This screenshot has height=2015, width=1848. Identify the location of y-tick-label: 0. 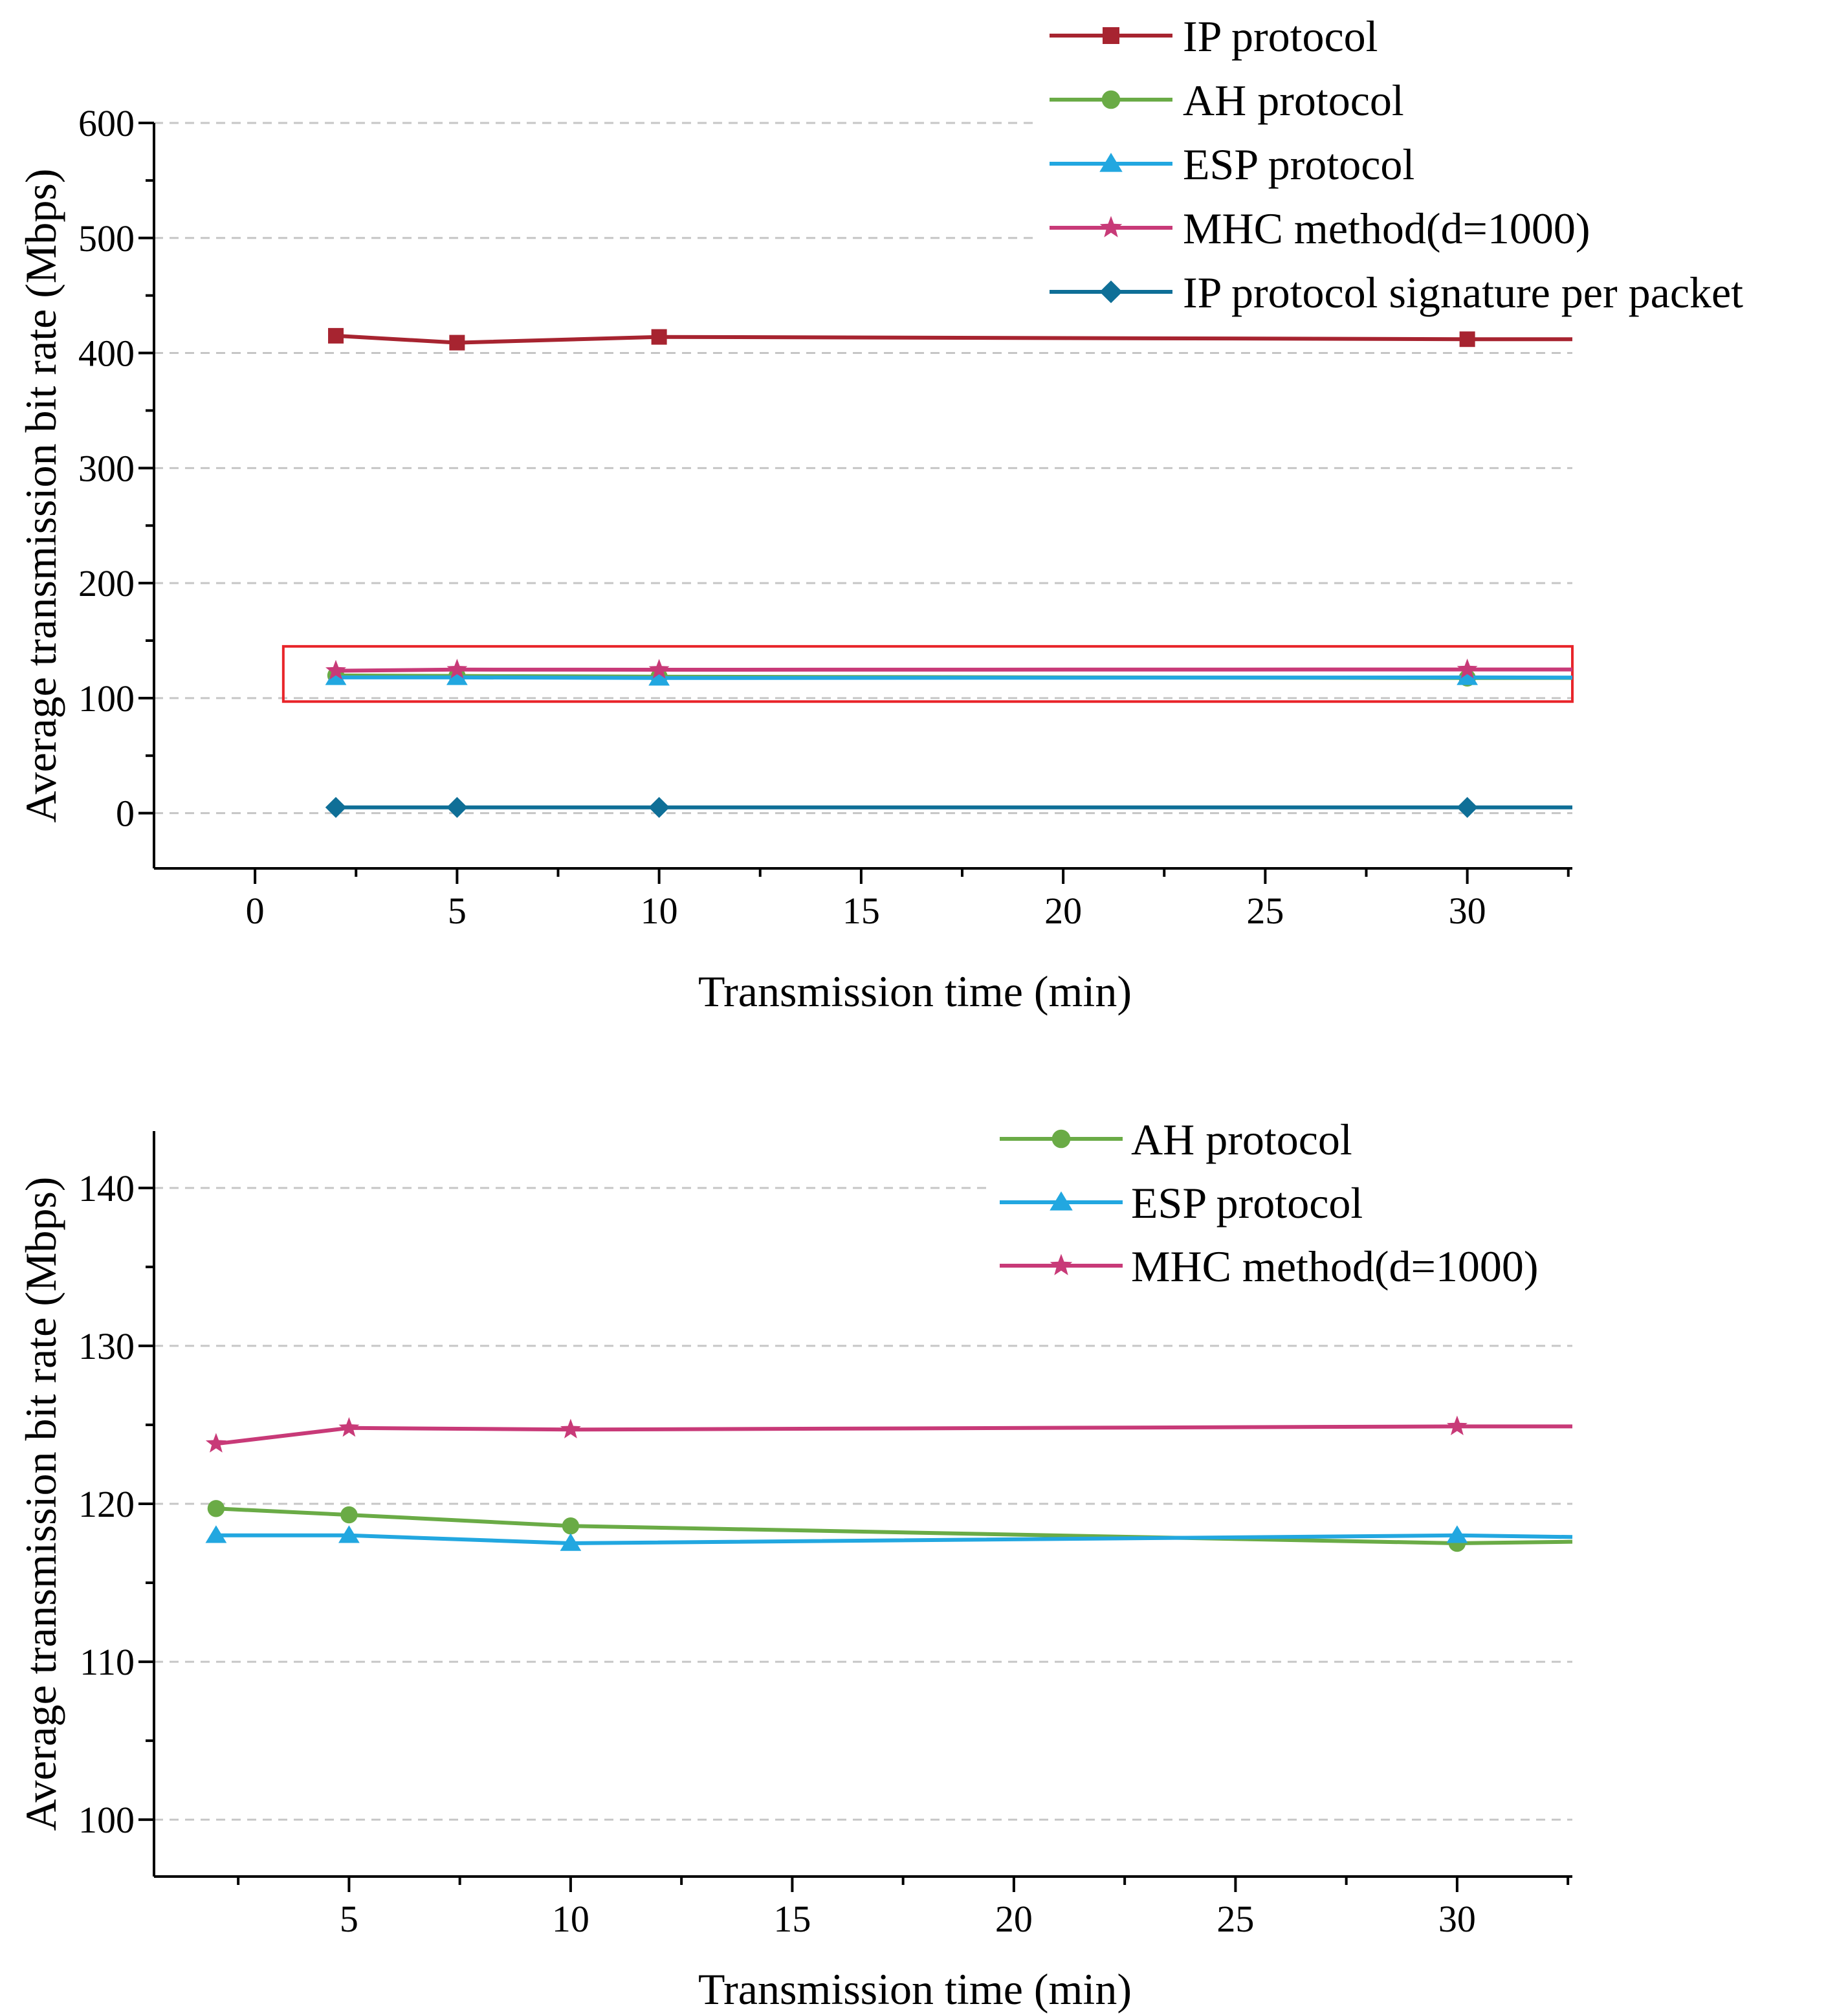
(125, 814).